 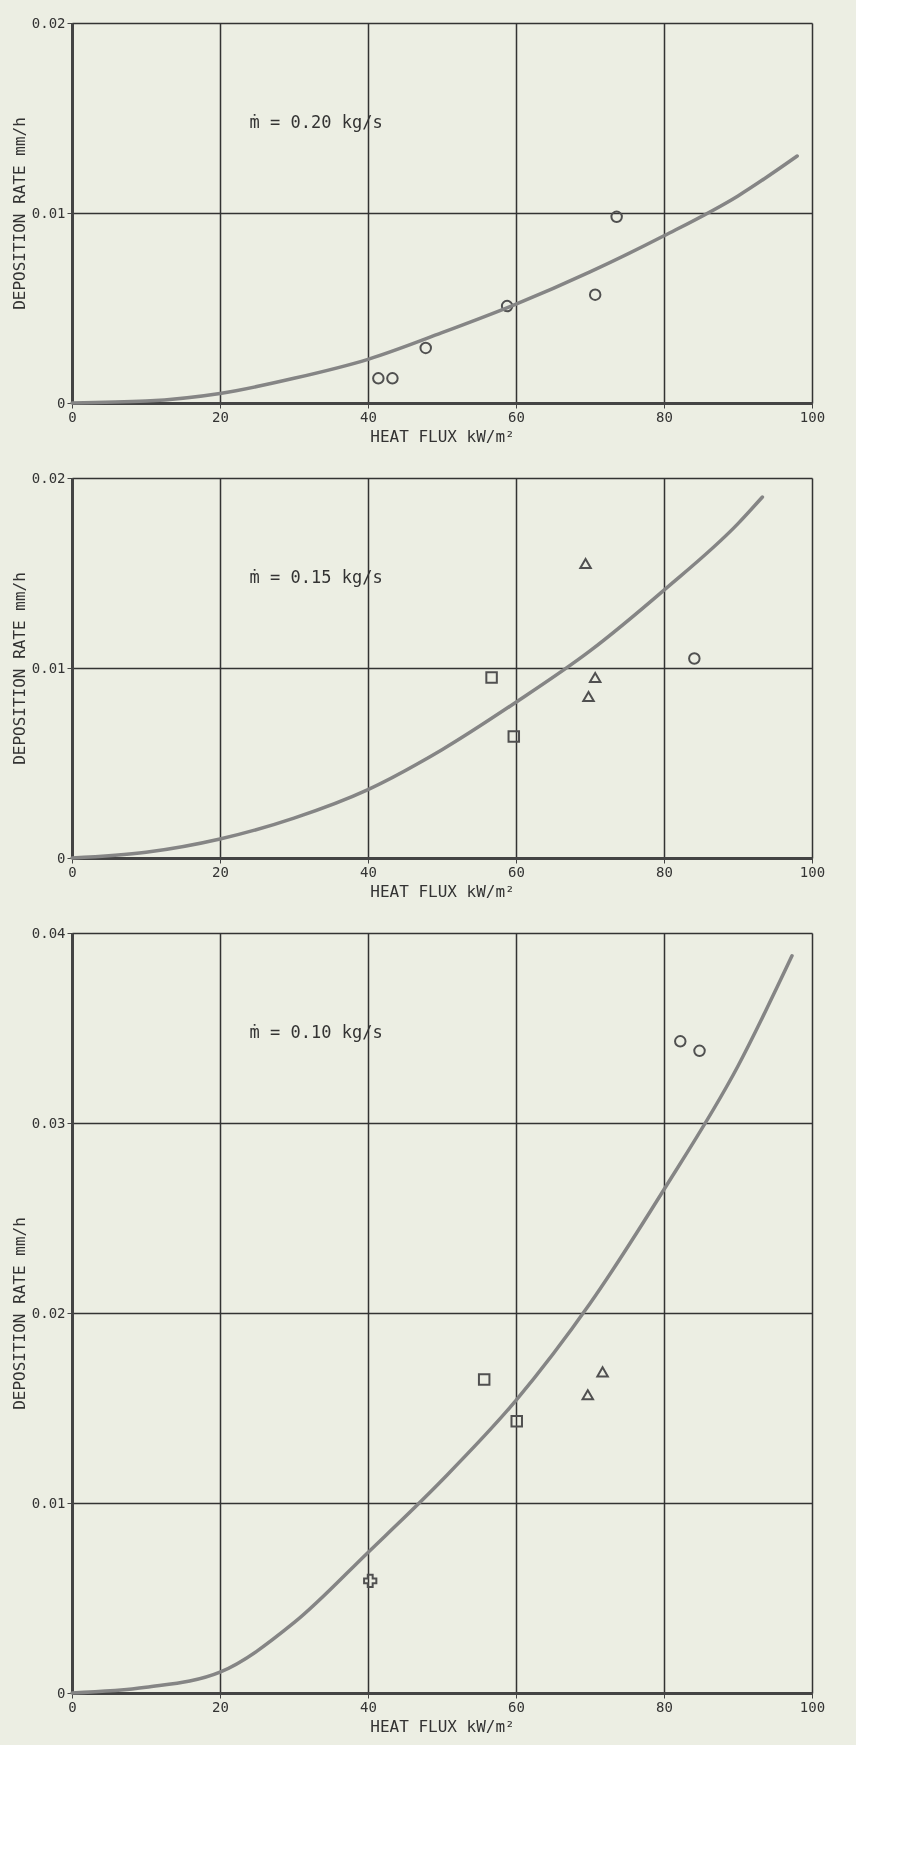 What do you see at coordinates (434, 279) in the screenshot?
I see `line-series` at bounding box center [434, 279].